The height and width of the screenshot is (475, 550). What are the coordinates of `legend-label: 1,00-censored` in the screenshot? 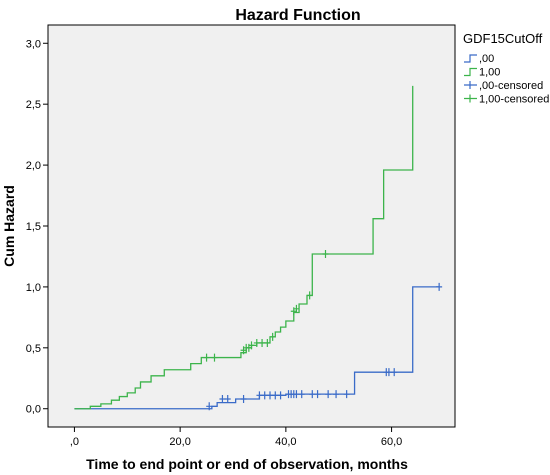 It's located at (514, 100).